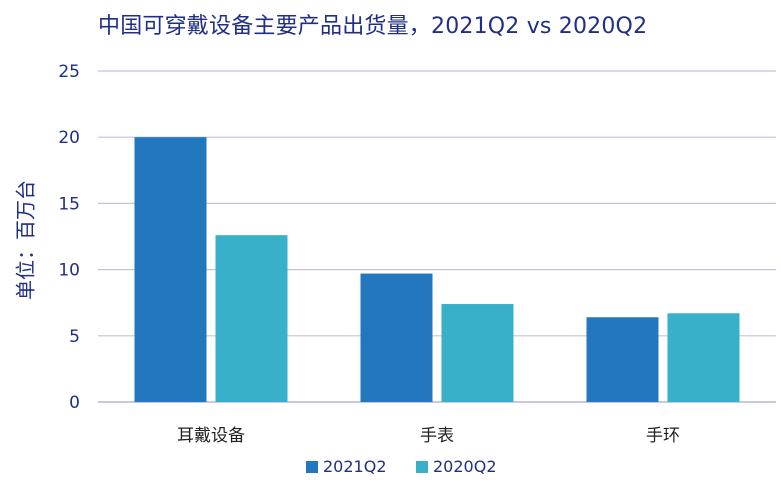  What do you see at coordinates (211, 436) in the screenshot?
I see `category-label: 耳戴设备` at bounding box center [211, 436].